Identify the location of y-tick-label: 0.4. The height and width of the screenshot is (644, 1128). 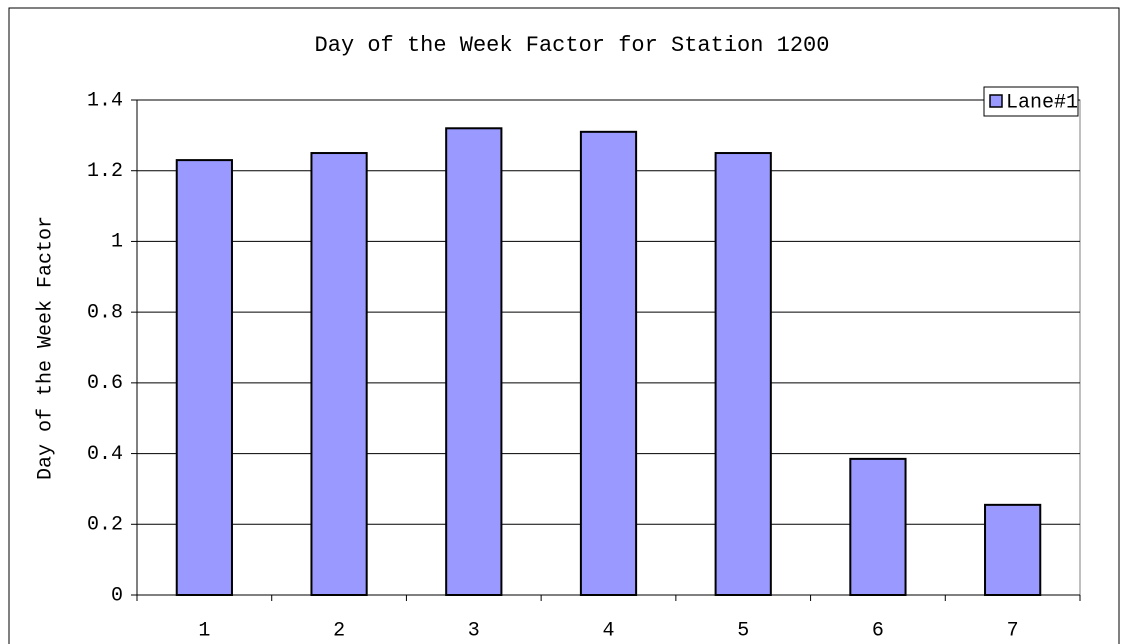
(105, 454).